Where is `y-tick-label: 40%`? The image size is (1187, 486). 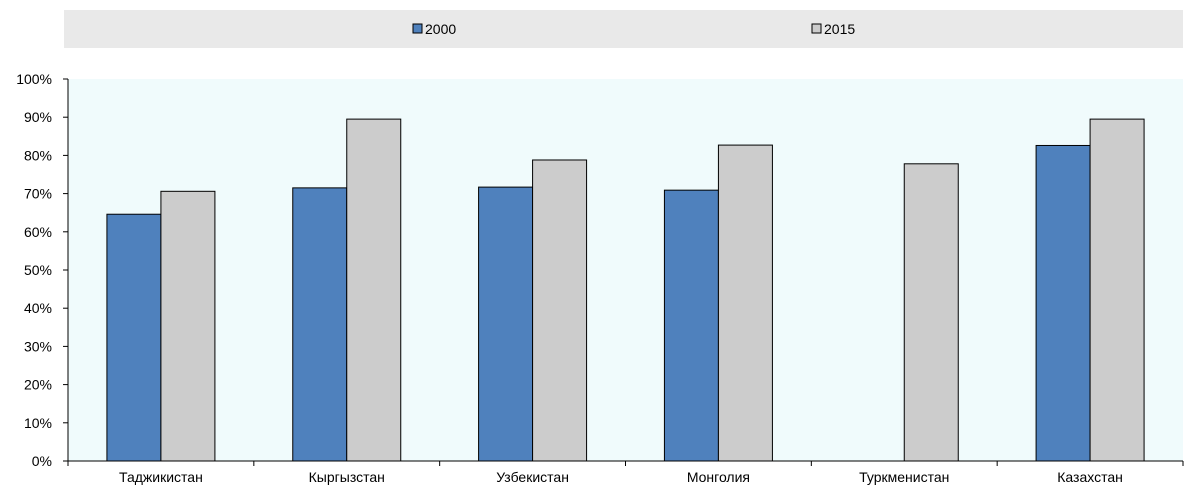 y-tick-label: 40% is located at coordinates (38, 308).